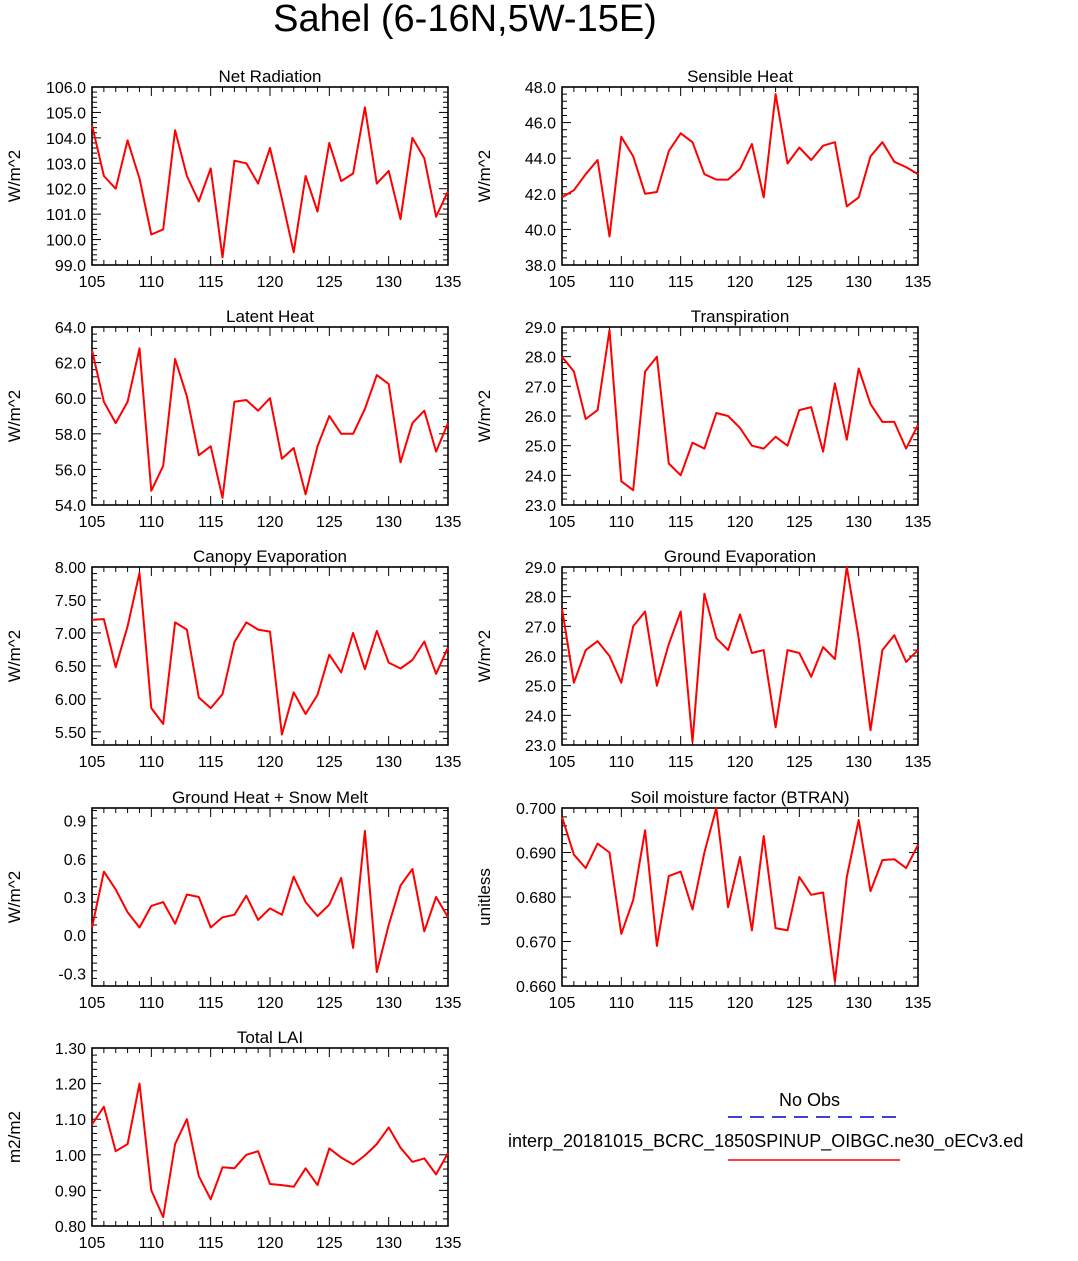  What do you see at coordinates (70, 328) in the screenshot?
I see `y-tick-label: 64.0` at bounding box center [70, 328].